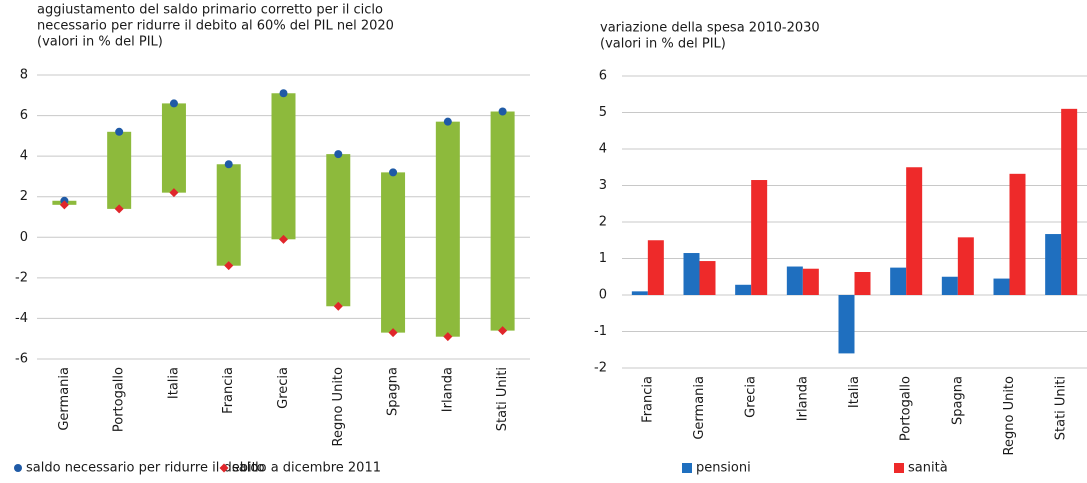 The image size is (1087, 483). Describe the element at coordinates (723, 468) in the screenshot. I see `legend-label: pensioni` at that location.